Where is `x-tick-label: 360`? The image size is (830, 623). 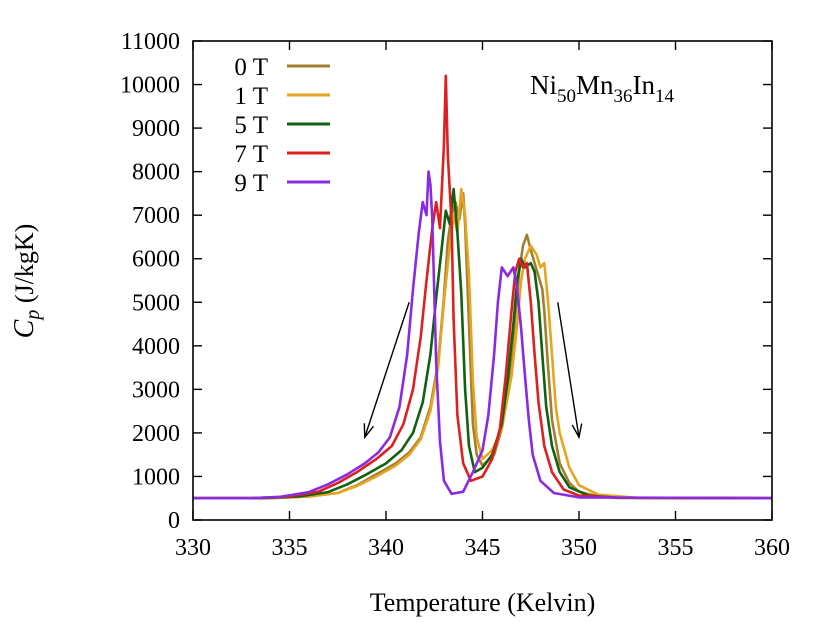 x-tick-label: 360 is located at coordinates (772, 548).